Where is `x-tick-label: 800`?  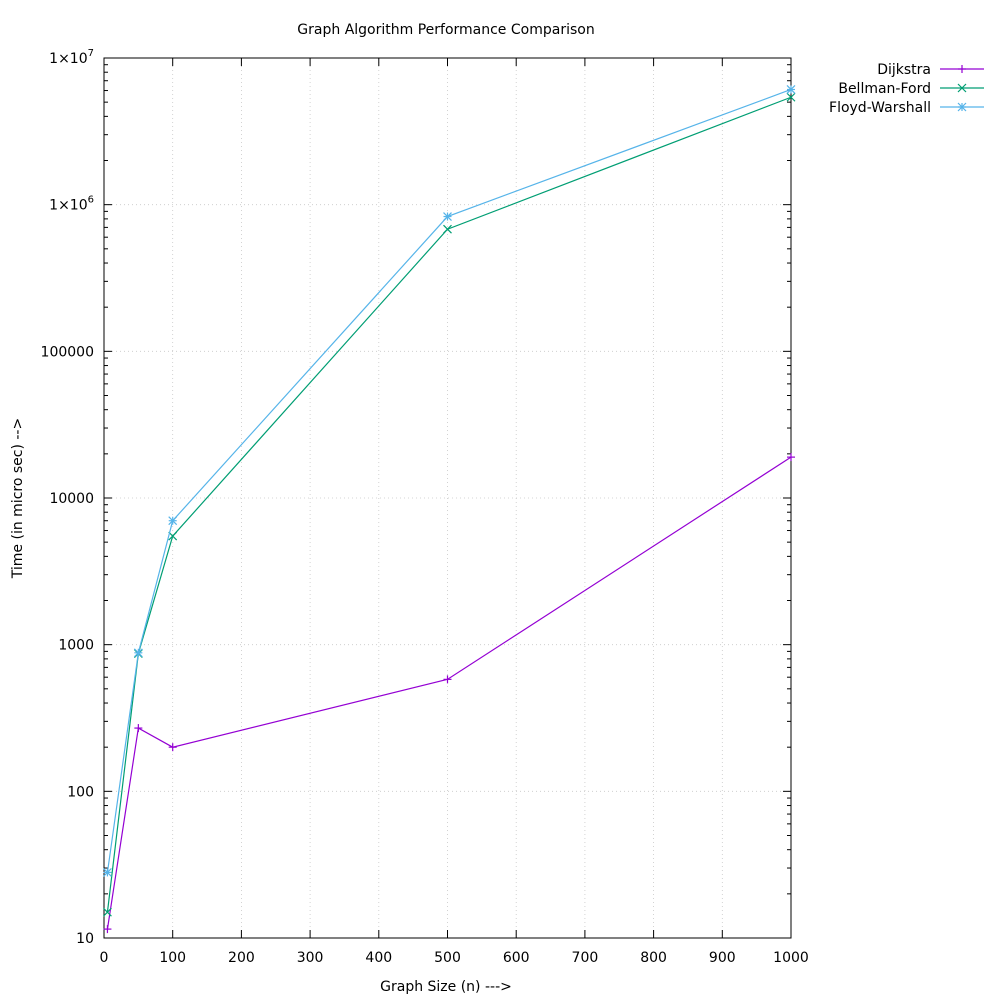
x-tick-label: 800 is located at coordinates (653, 958).